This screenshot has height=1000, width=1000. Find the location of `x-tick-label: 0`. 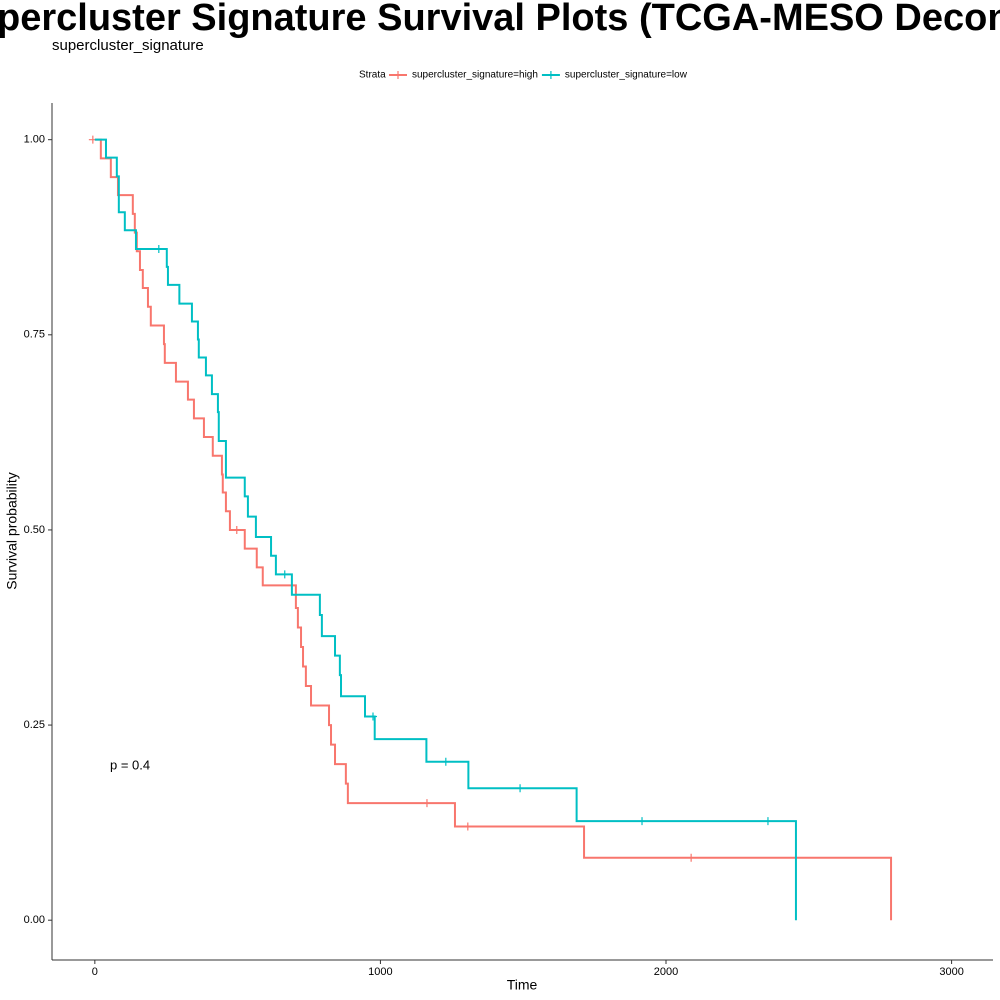

x-tick-label: 0 is located at coordinates (95, 972).